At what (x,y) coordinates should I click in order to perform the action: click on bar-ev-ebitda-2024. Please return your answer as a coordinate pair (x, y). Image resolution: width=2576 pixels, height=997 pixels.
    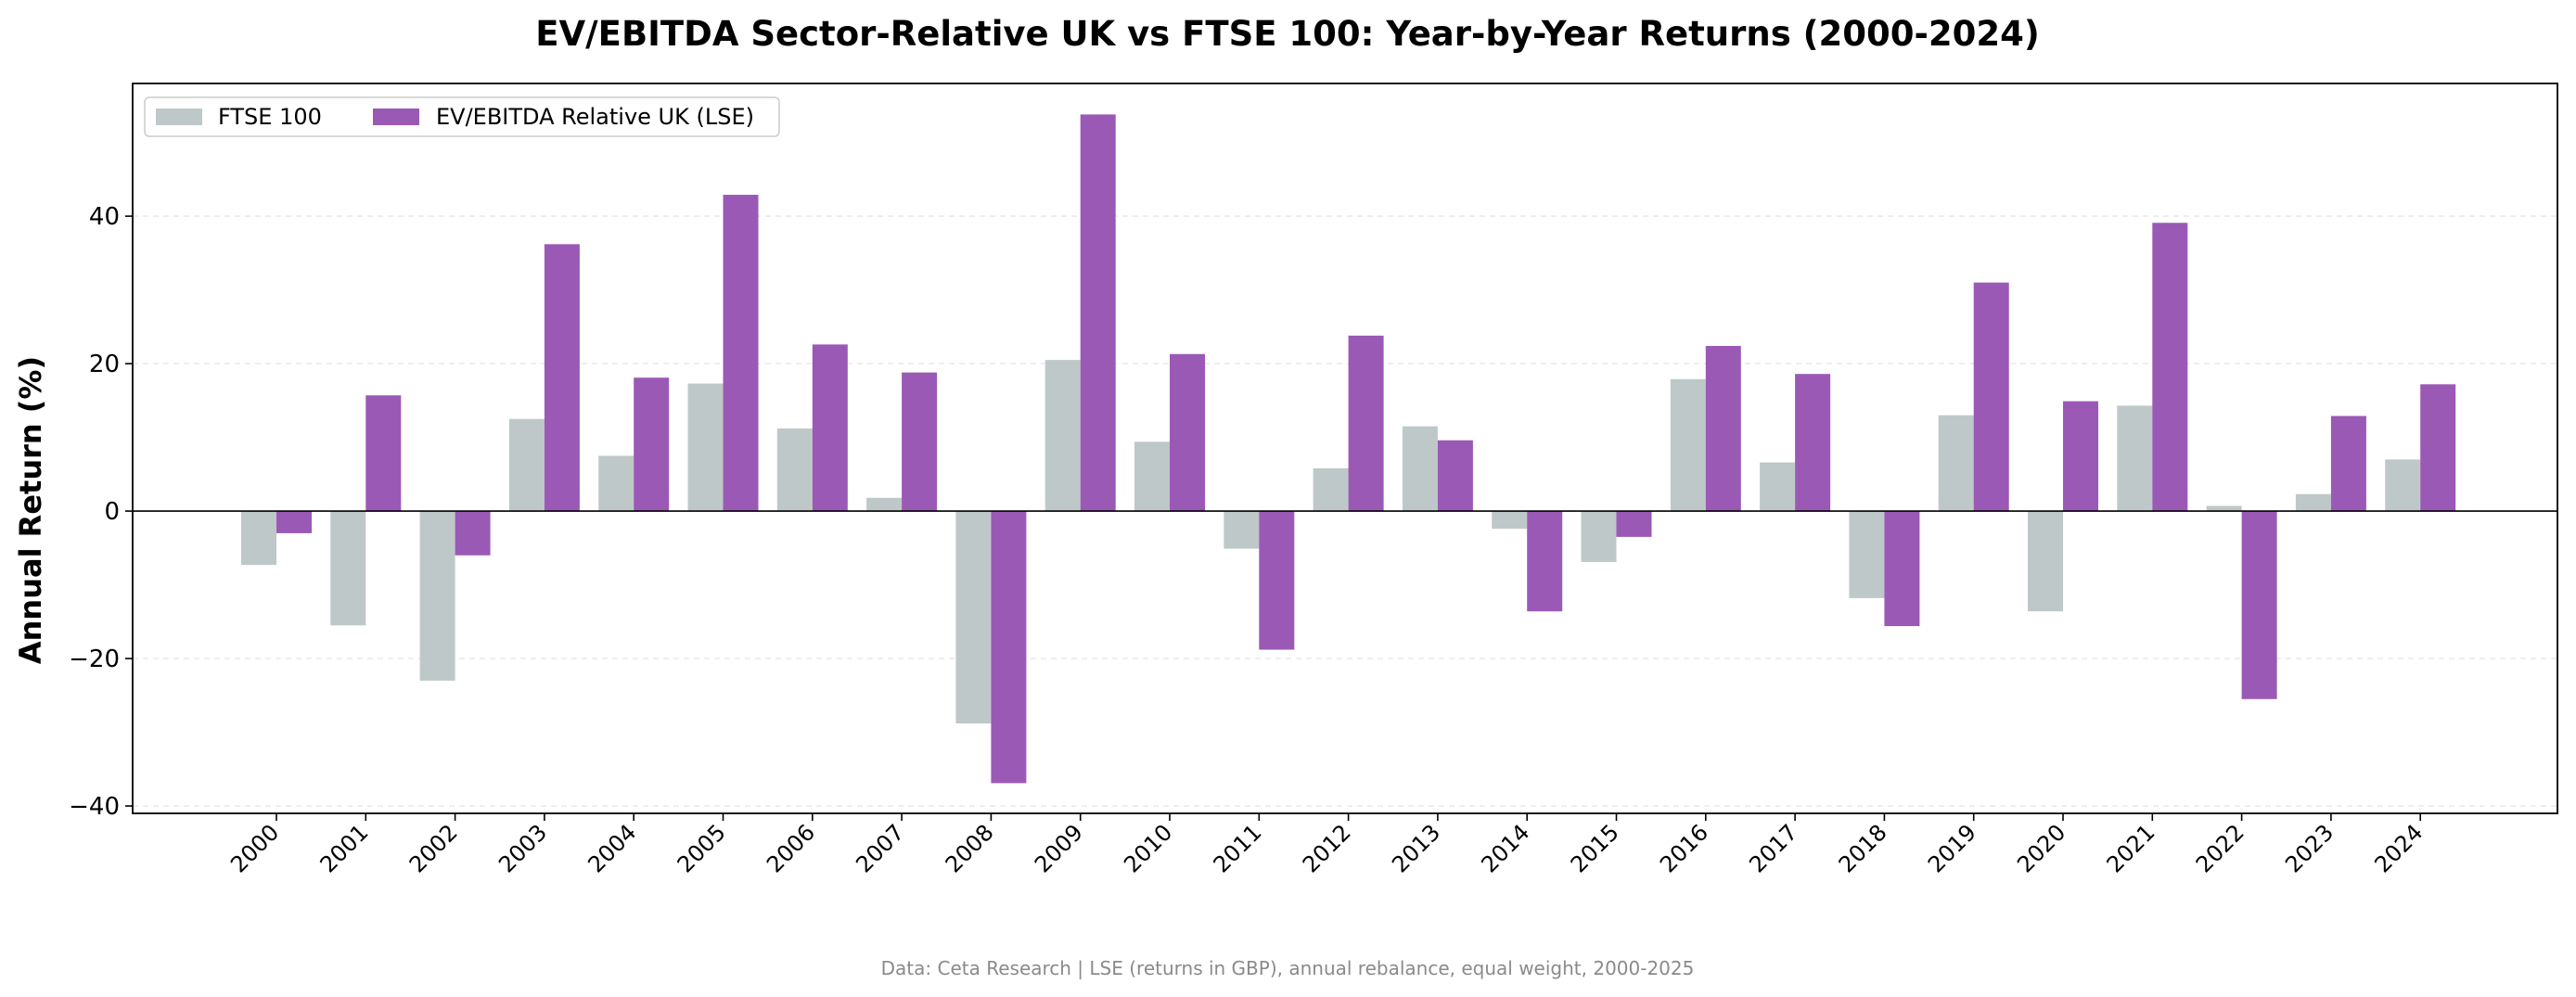
    Looking at the image, I should click on (2438, 448).